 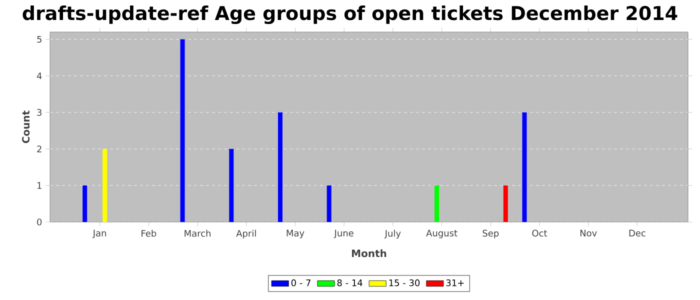 What do you see at coordinates (455, 282) in the screenshot?
I see `legend-label: 31+` at bounding box center [455, 282].